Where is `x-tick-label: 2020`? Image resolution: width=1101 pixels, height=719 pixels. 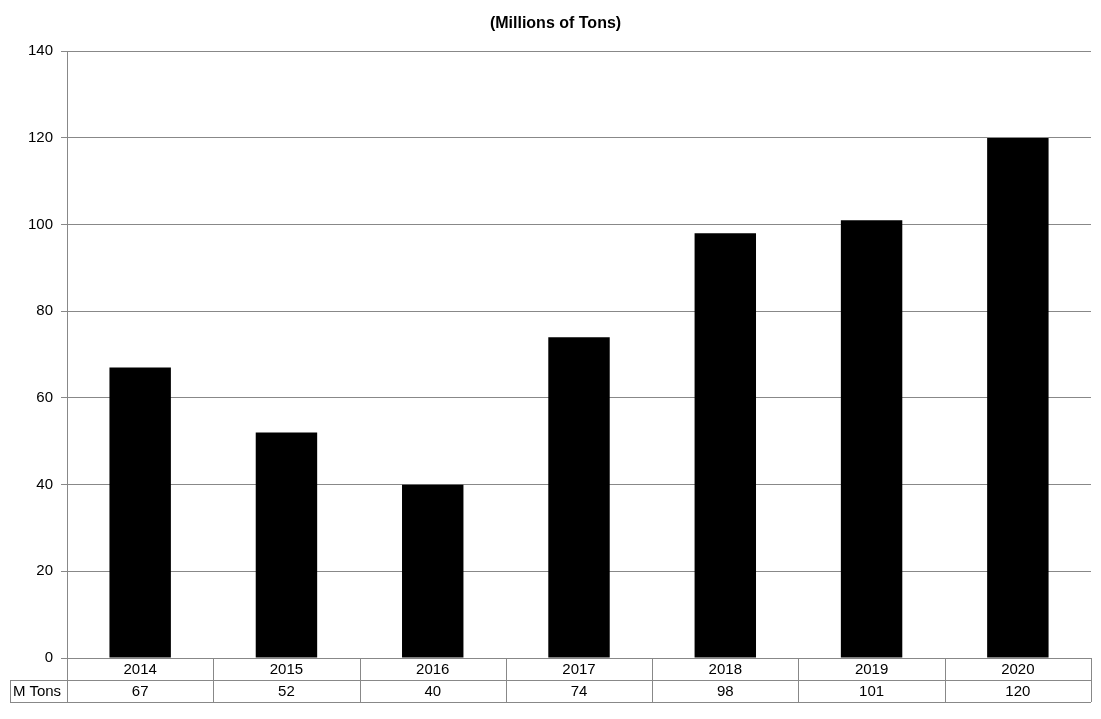 x-tick-label: 2020 is located at coordinates (1018, 669).